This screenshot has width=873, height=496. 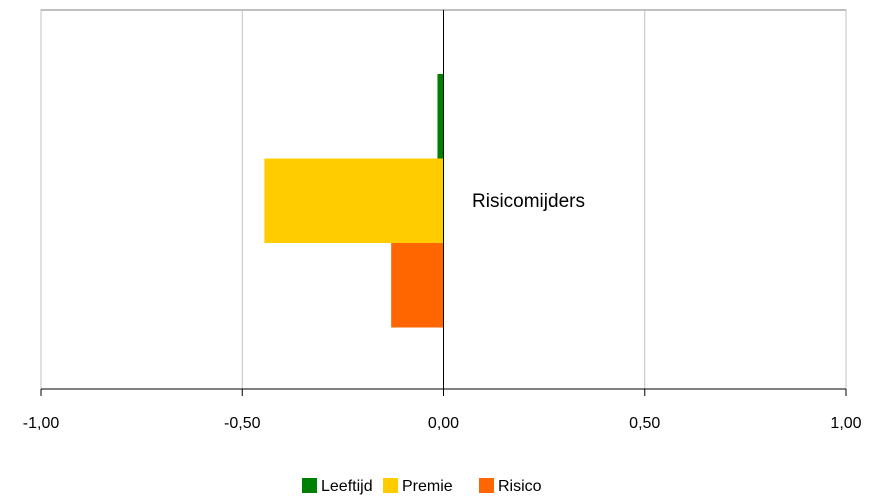 I want to click on legend-label: Risico, so click(x=520, y=486).